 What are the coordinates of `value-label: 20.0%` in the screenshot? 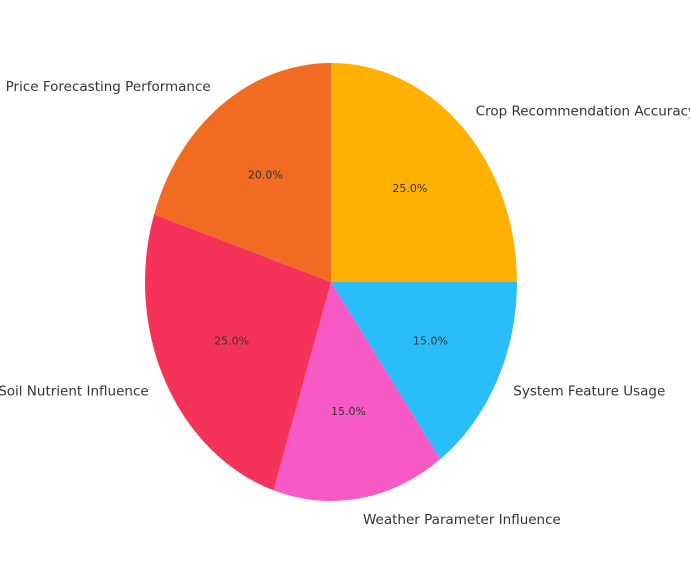 It's located at (265, 175).